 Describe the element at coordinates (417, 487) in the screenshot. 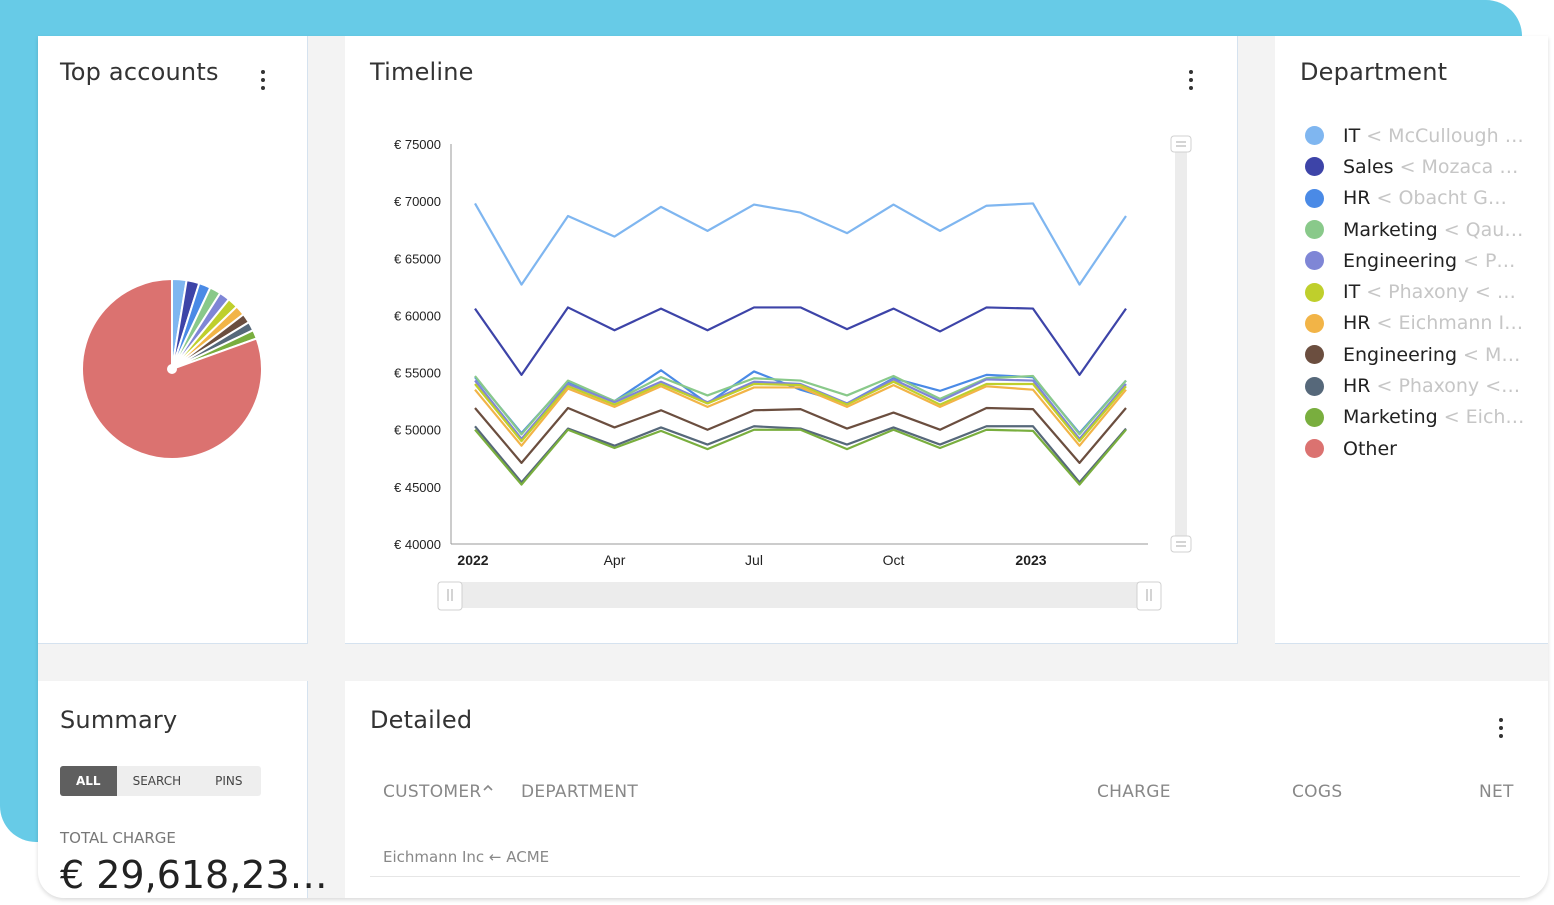

I see `y-tick-label: € 45000` at that location.